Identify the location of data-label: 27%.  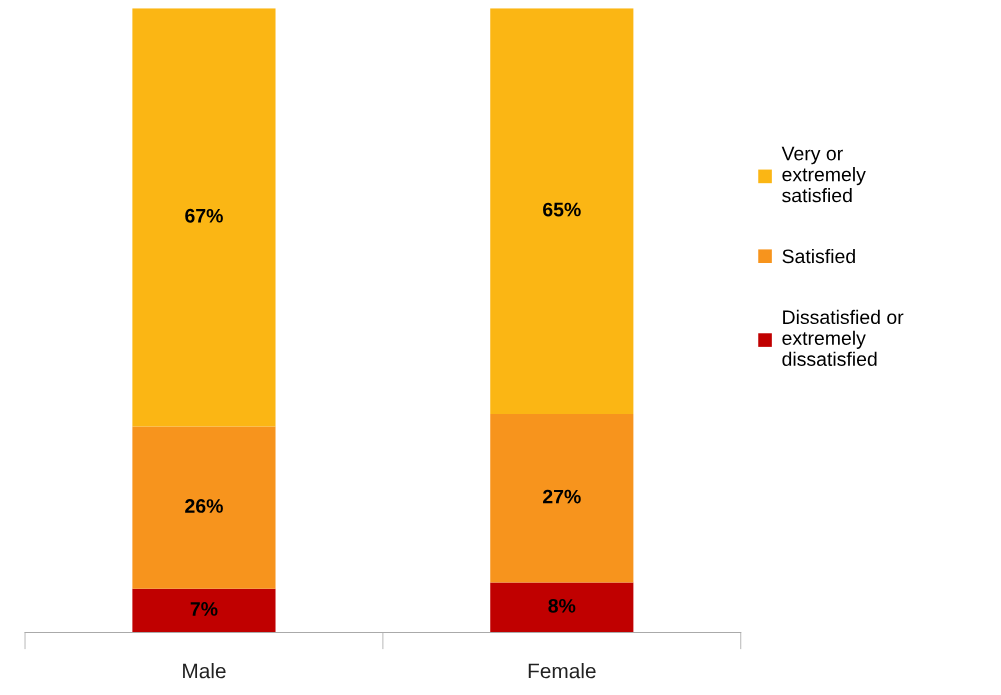
(562, 496).